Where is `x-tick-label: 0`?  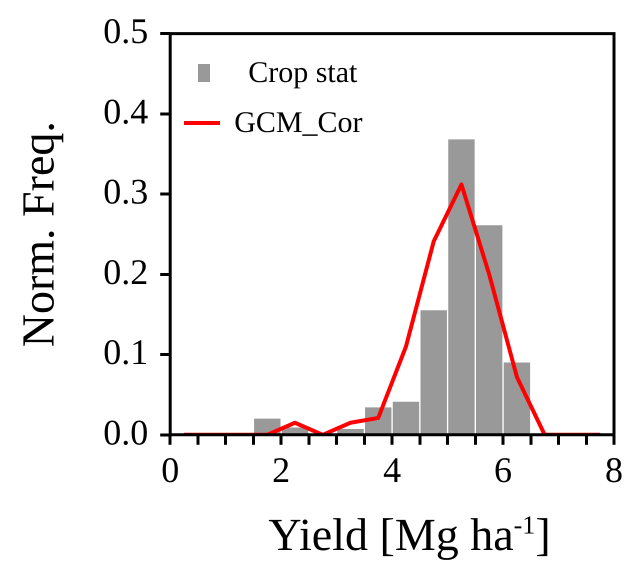
x-tick-label: 0 is located at coordinates (170, 470).